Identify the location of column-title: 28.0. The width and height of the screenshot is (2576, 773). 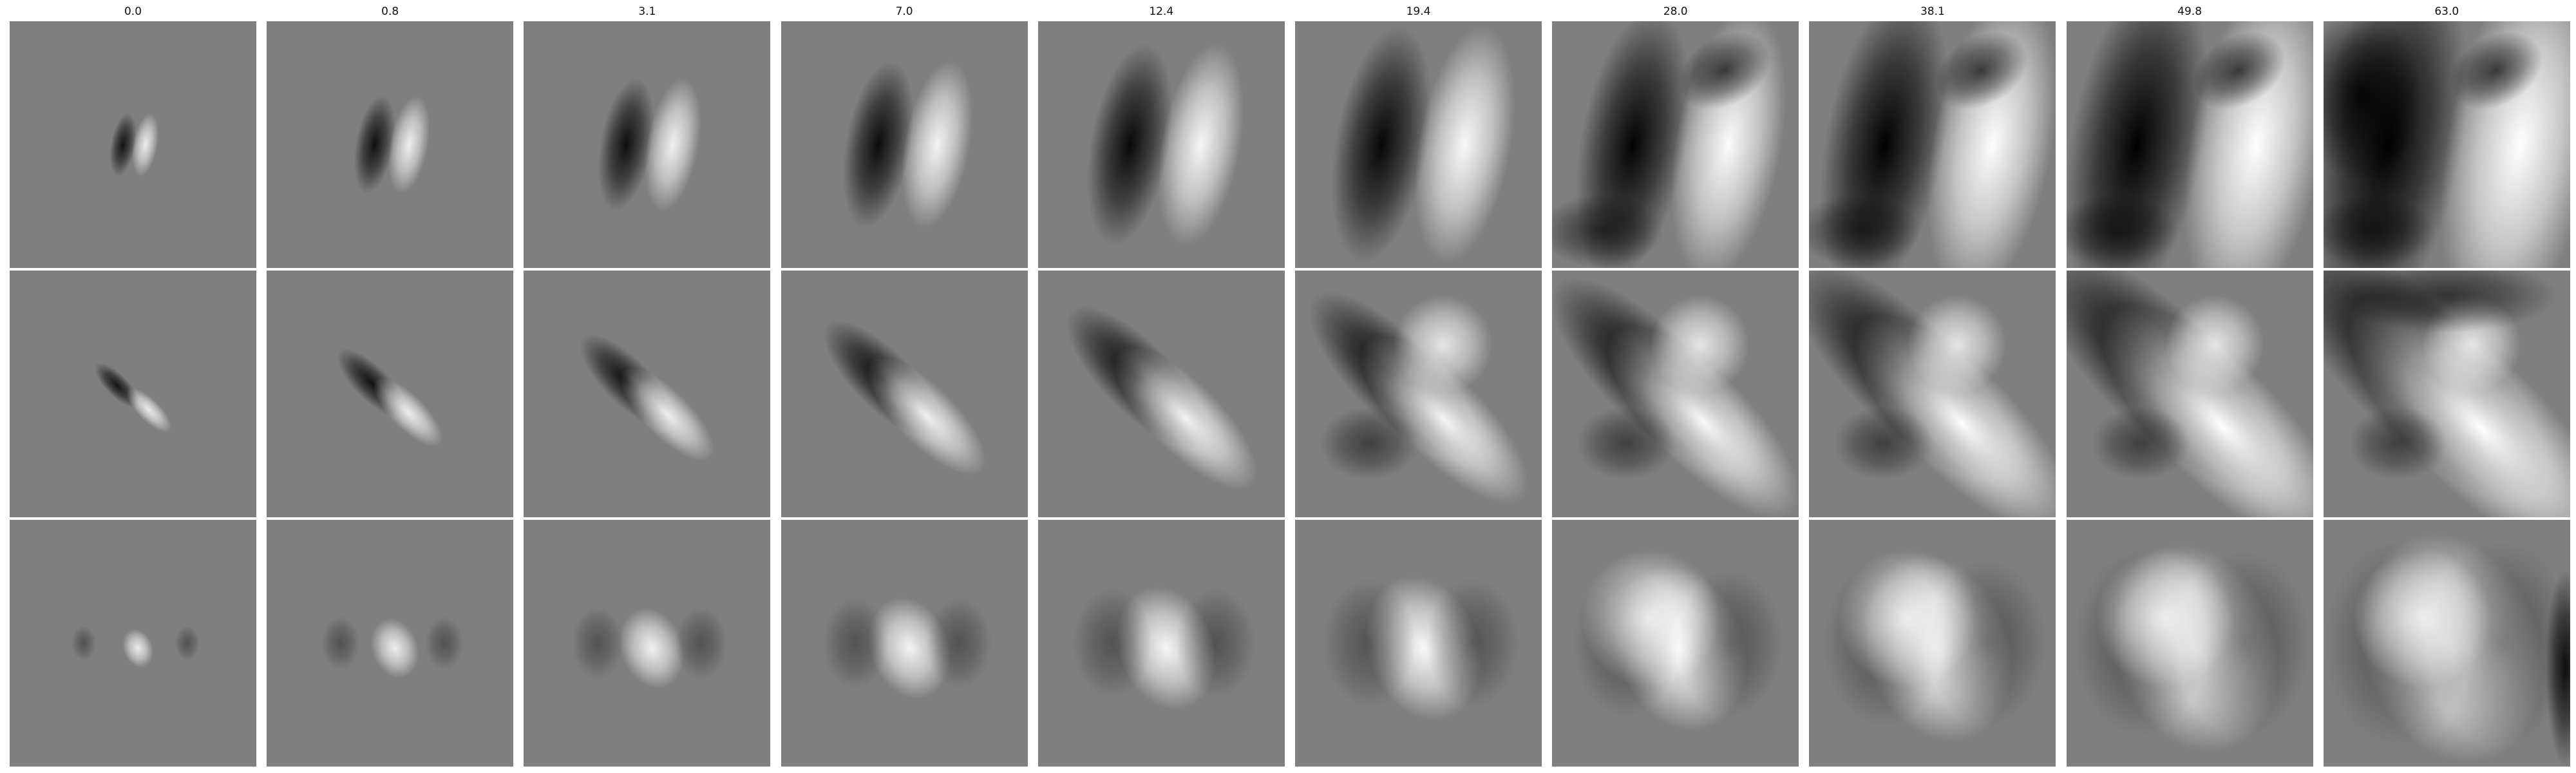
(1675, 11).